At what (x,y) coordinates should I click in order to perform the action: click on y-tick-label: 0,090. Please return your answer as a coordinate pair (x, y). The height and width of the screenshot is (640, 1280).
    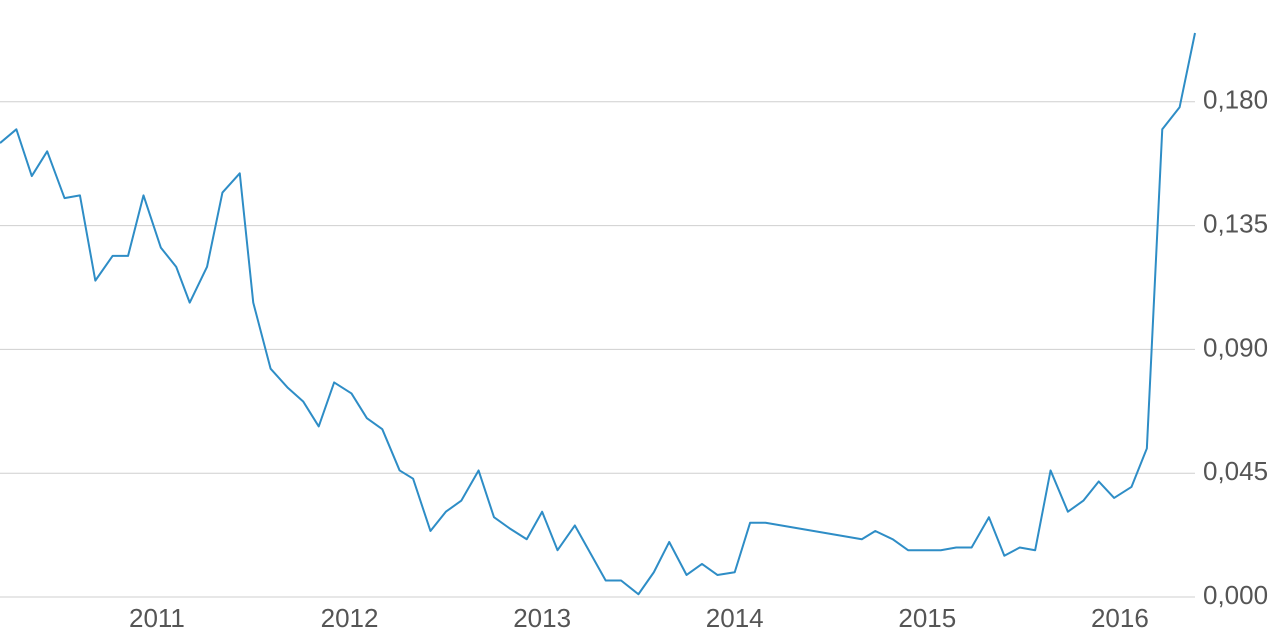
    Looking at the image, I should click on (1235, 347).